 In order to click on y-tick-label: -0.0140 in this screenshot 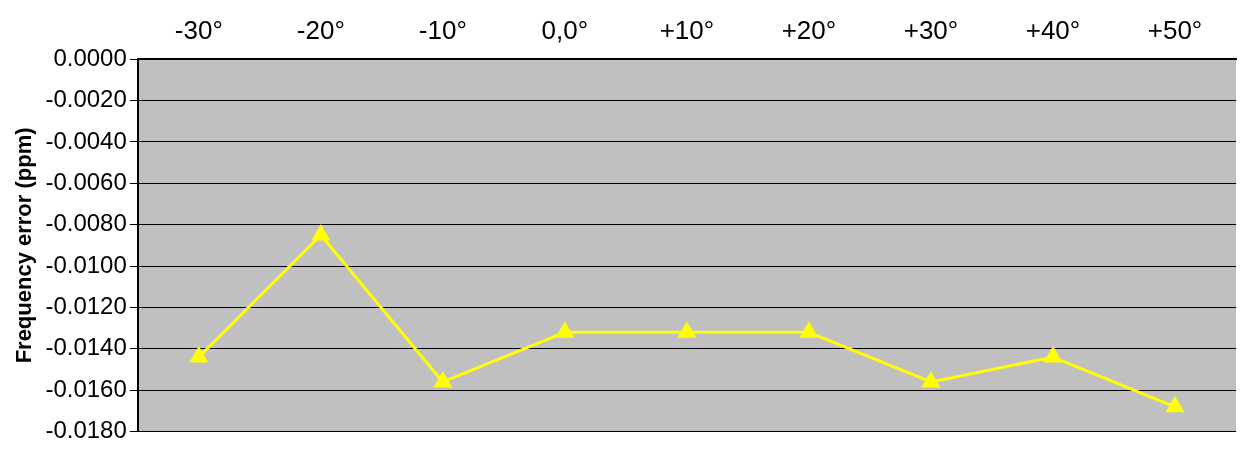, I will do `click(86, 347)`.